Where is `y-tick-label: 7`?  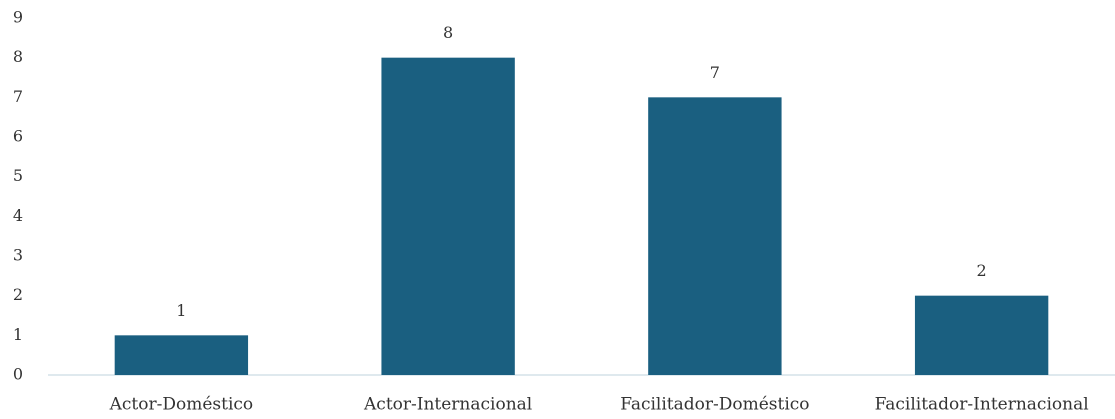 y-tick-label: 7 is located at coordinates (18, 96).